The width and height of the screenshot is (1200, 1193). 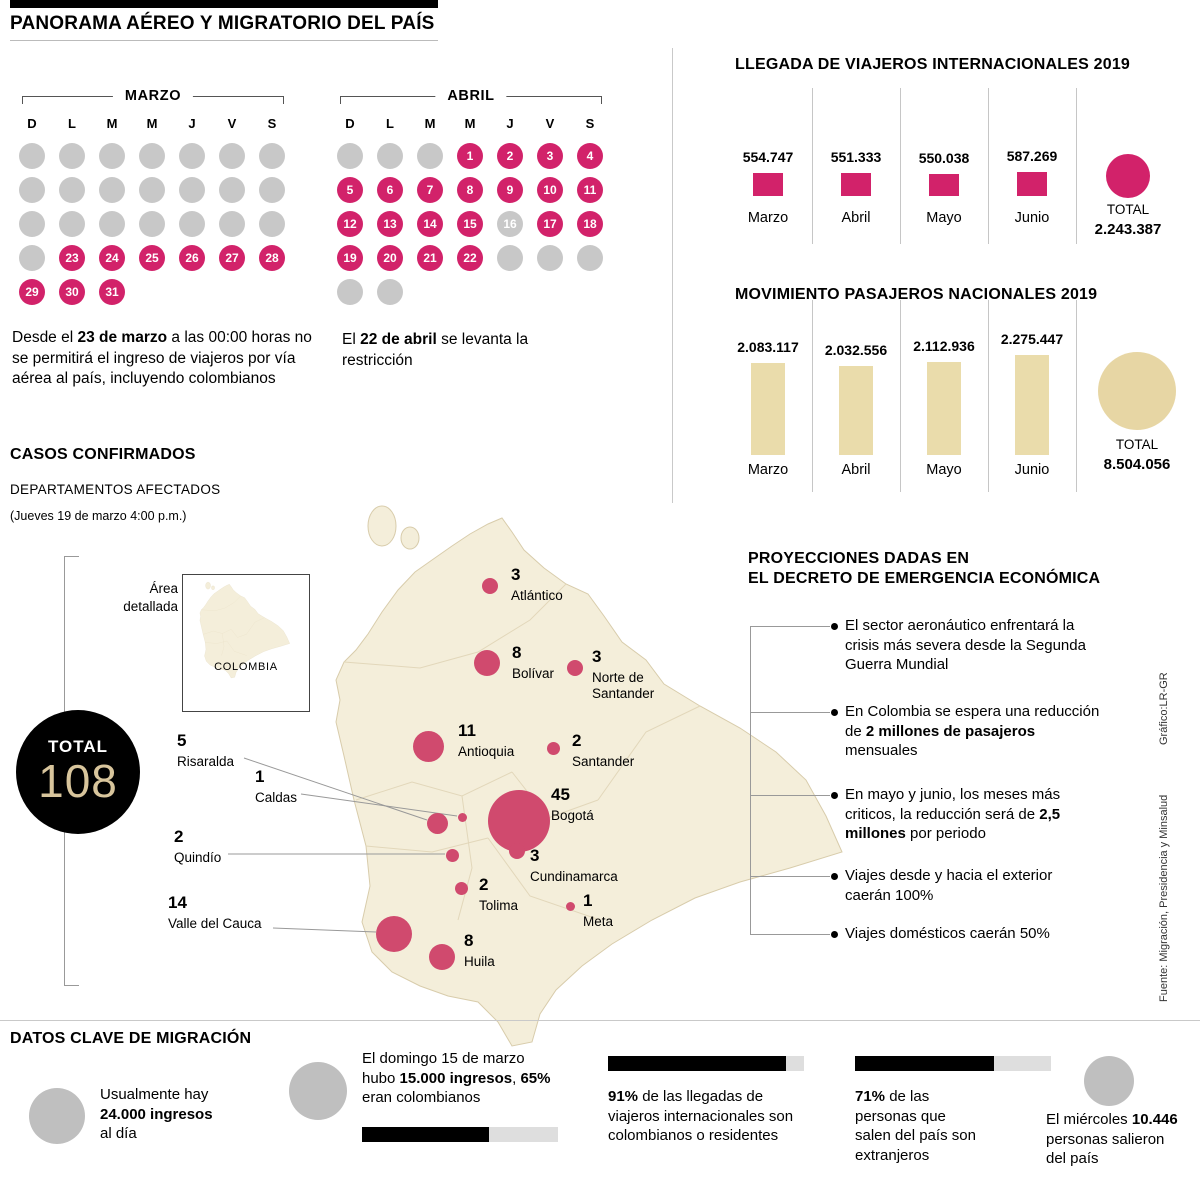 I want to click on calendar-day: 28, so click(x=272, y=258).